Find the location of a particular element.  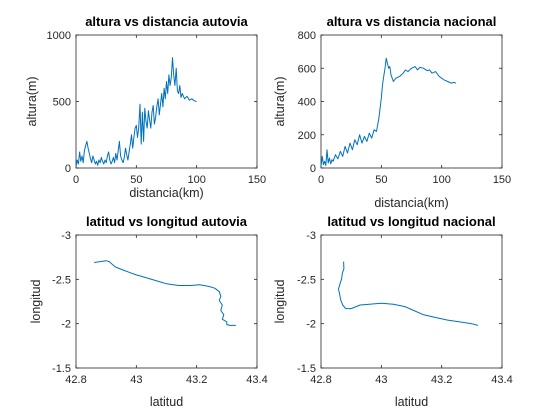

y-tick-label: 200 is located at coordinates (307, 136).